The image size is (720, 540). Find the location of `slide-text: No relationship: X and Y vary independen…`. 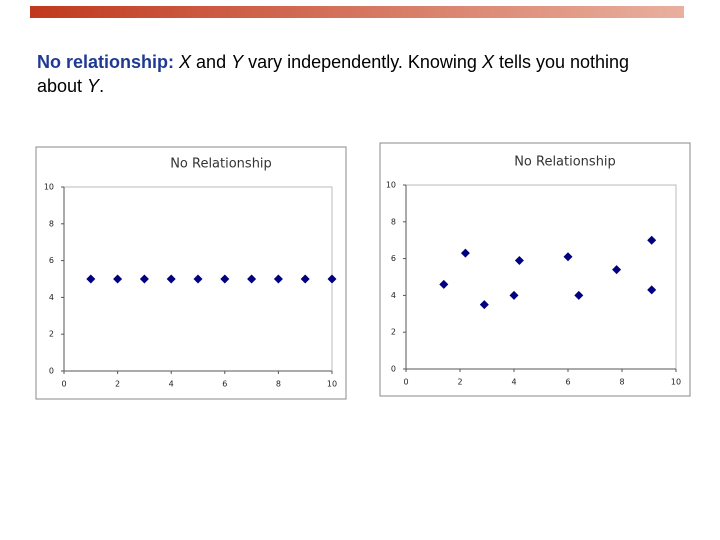

slide-text: No relationship: X and Y vary independen… is located at coordinates (347, 74).